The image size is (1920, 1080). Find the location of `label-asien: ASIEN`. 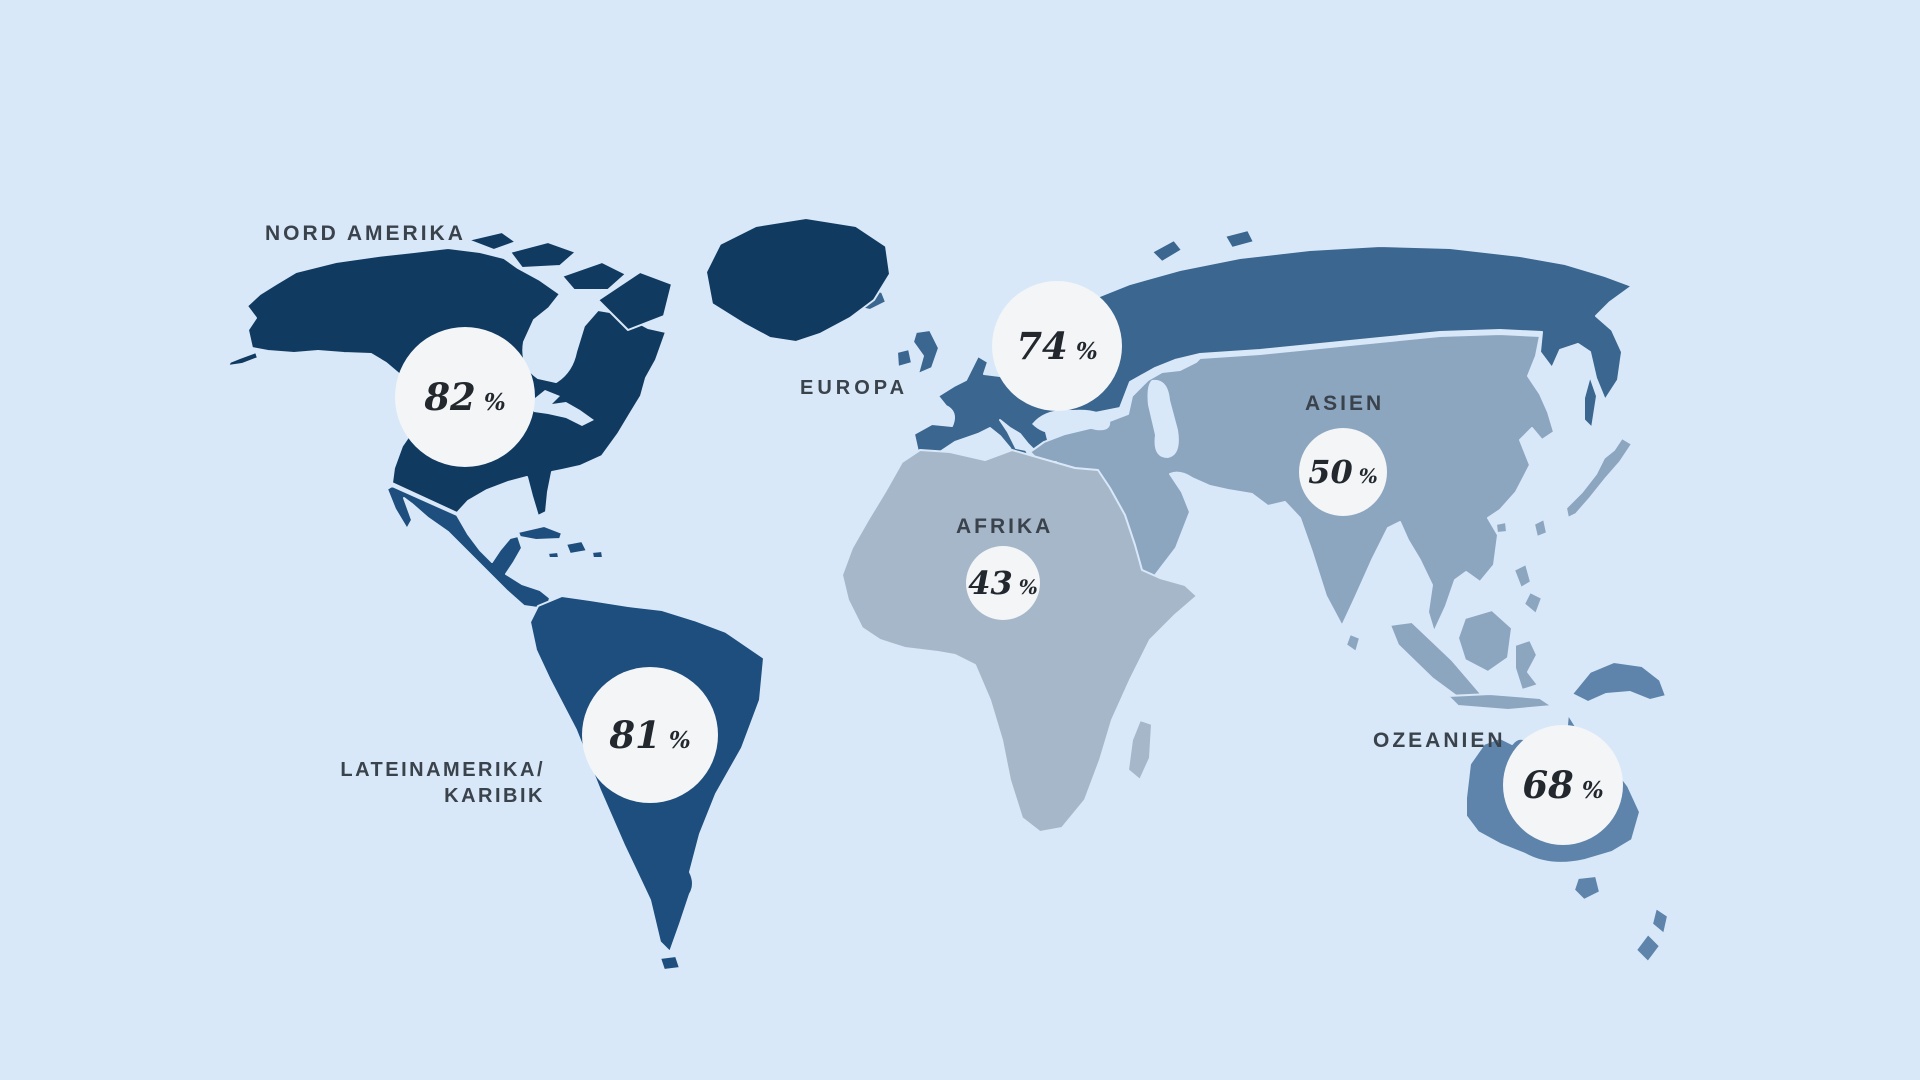

label-asien: ASIEN is located at coordinates (1345, 403).